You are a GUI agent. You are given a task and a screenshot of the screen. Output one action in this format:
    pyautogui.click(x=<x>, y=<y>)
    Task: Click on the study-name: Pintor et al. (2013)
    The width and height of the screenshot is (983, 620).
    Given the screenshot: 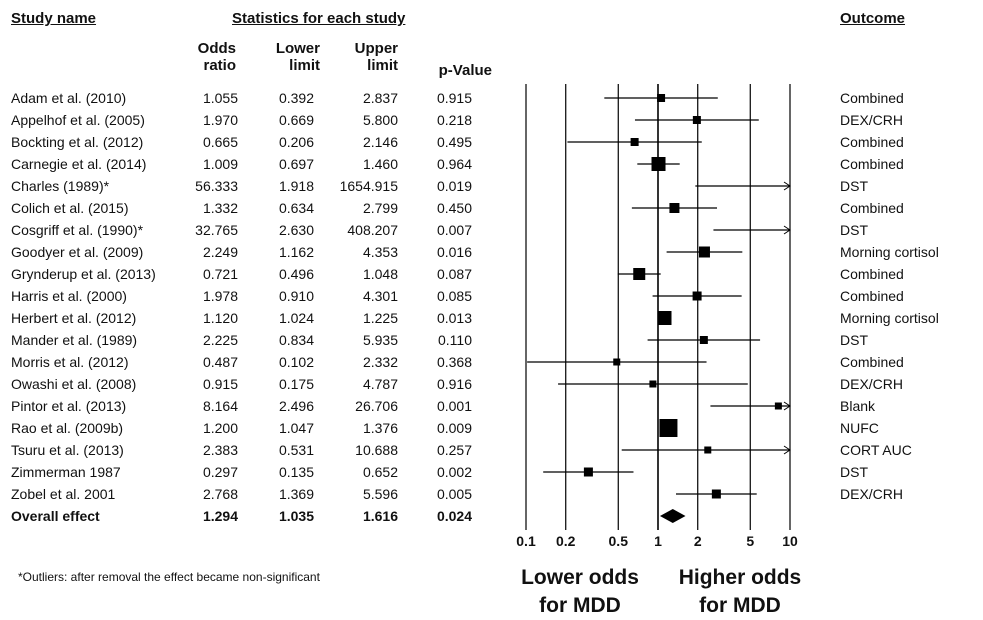 What is the action you would take?
    pyautogui.click(x=69, y=406)
    